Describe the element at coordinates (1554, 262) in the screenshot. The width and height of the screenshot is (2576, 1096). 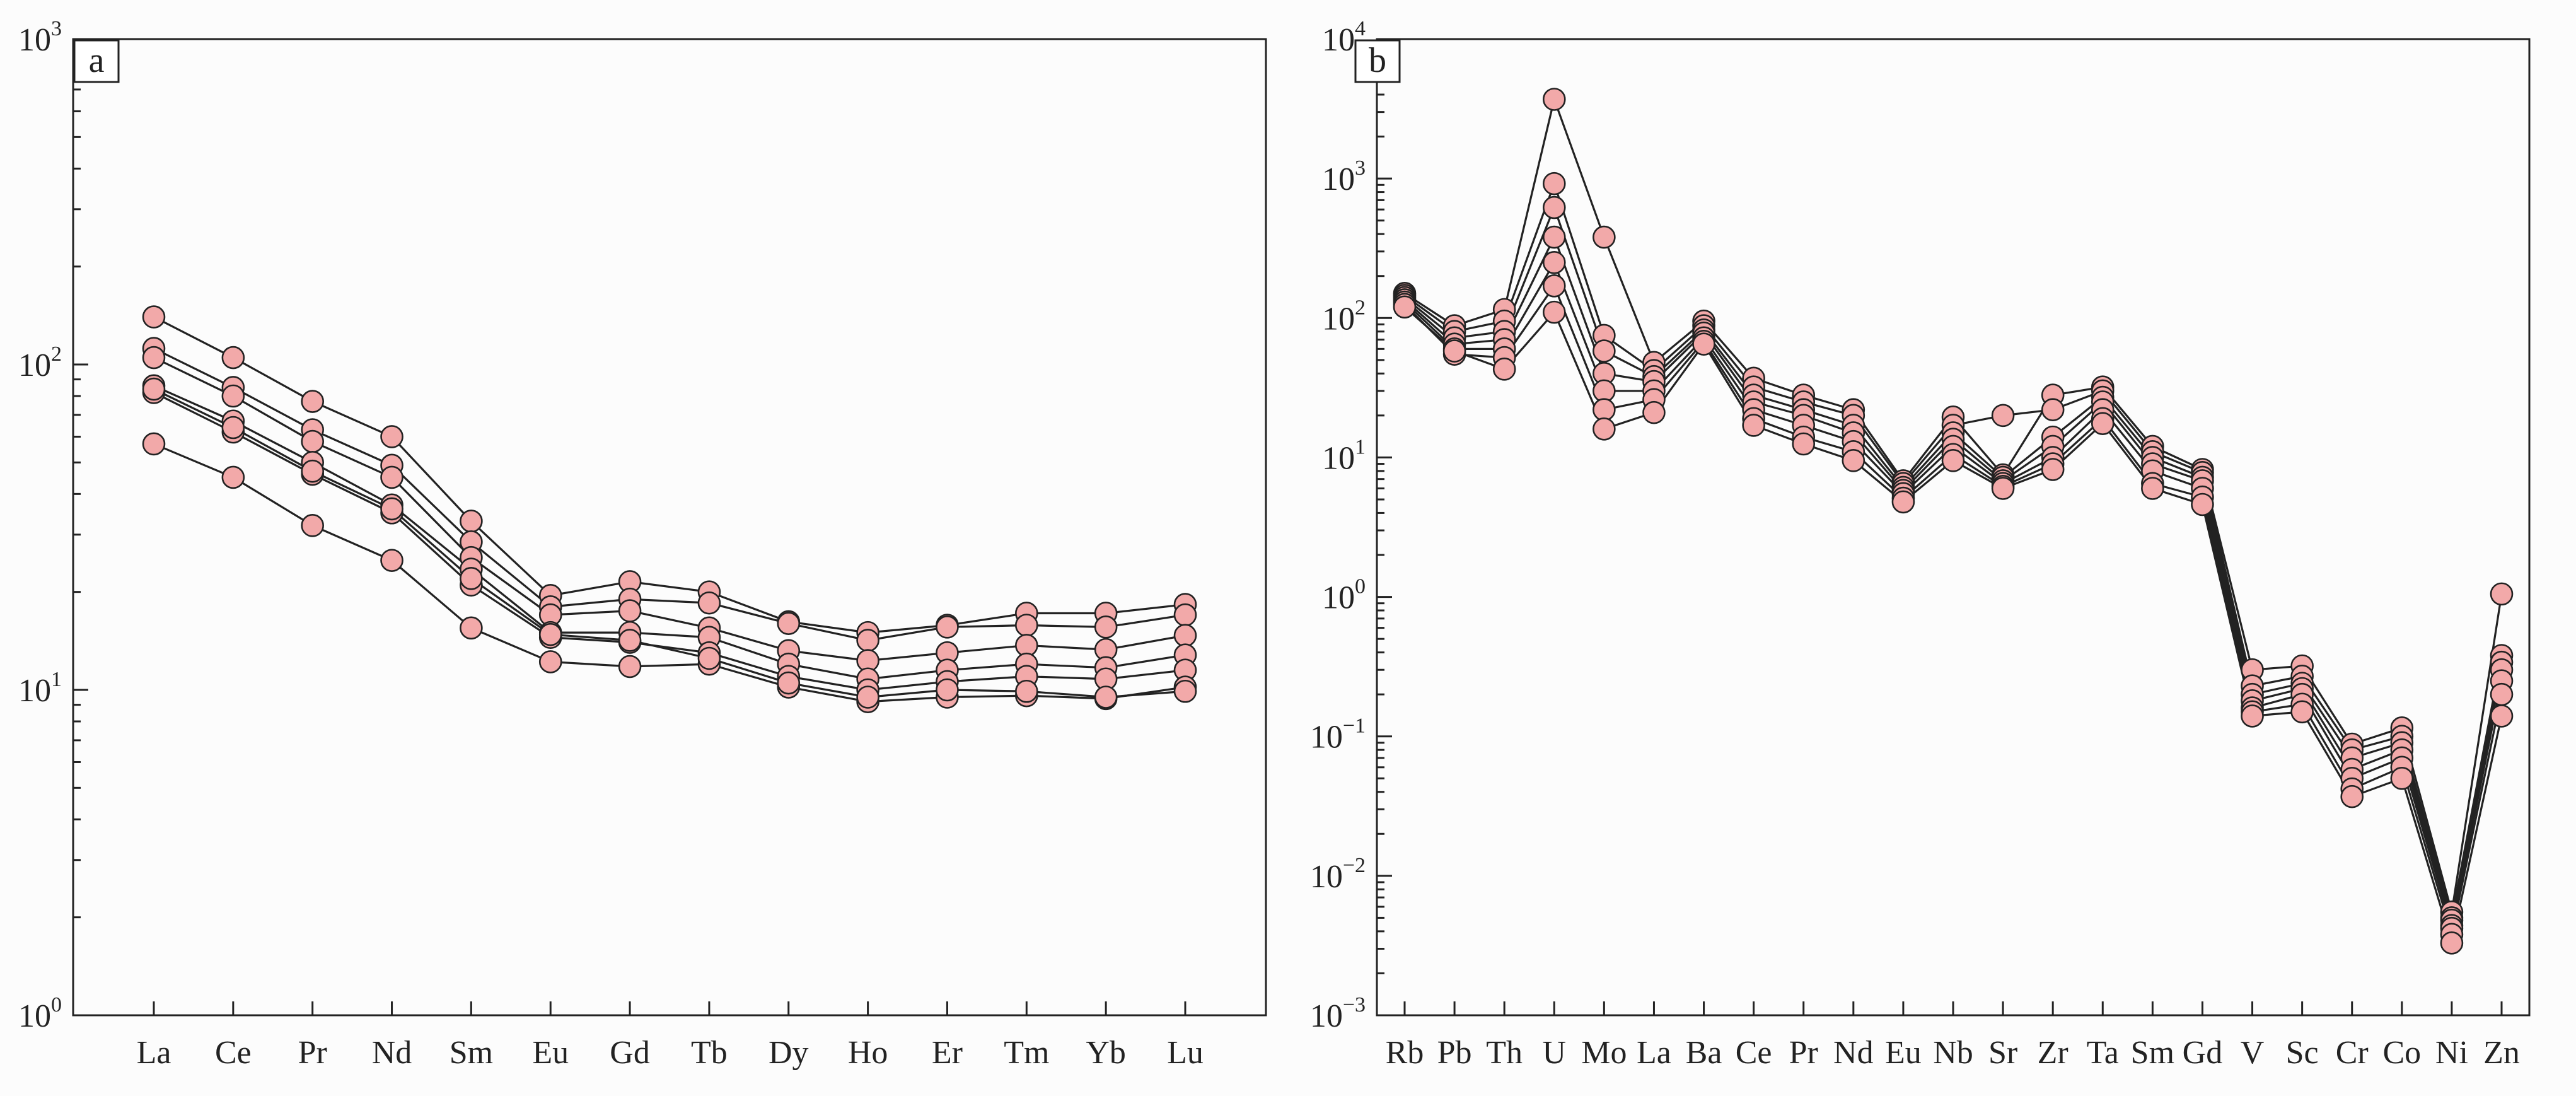
I see `data-point-s5-u` at that location.